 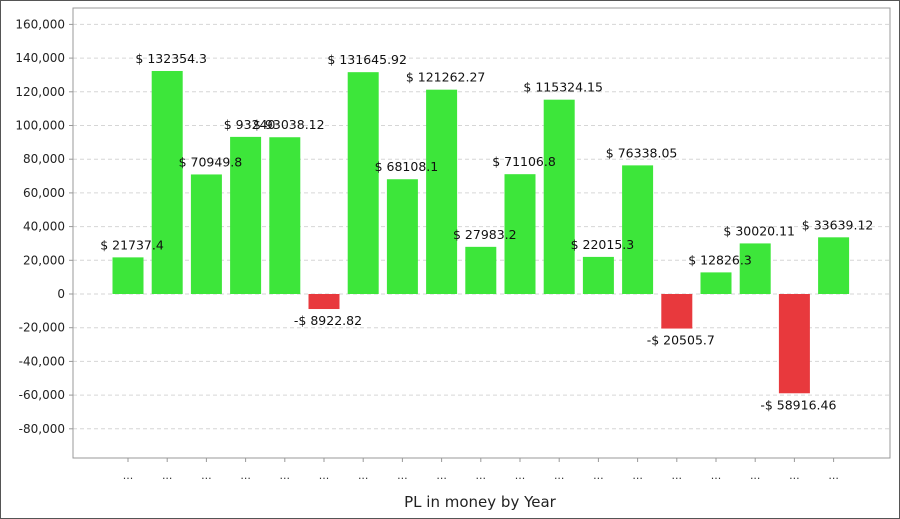 What do you see at coordinates (44, 227) in the screenshot?
I see `y-tick-label: 40,000` at bounding box center [44, 227].